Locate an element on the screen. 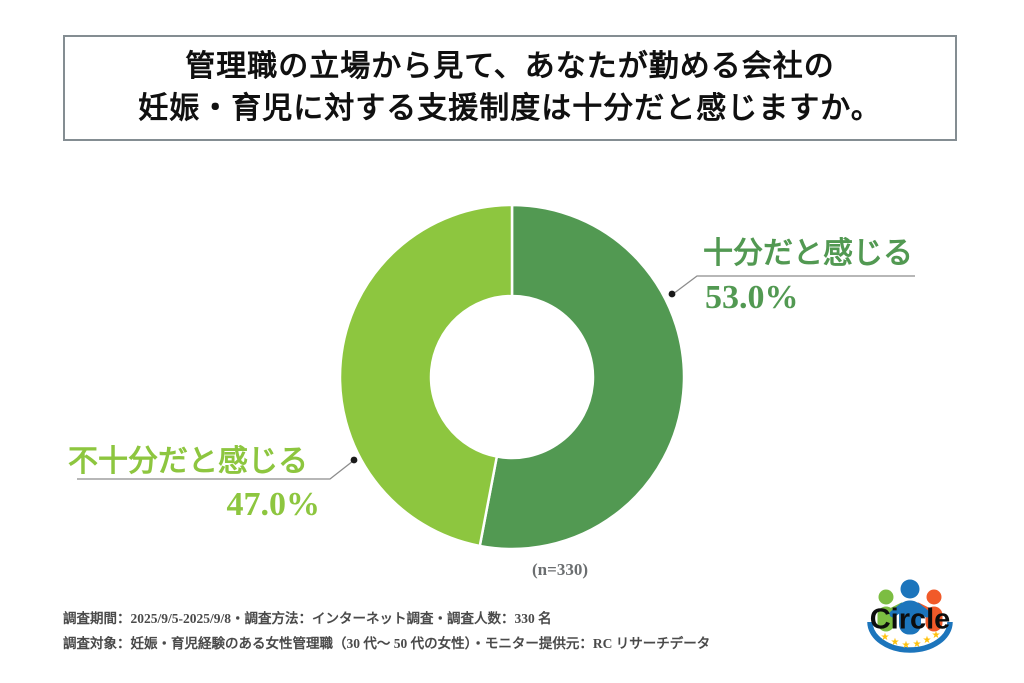 Image resolution: width=1024 pixels, height=683 pixels. logo-stars: ★ ★ ★ ★ ★ ★ is located at coordinates (911, 640).